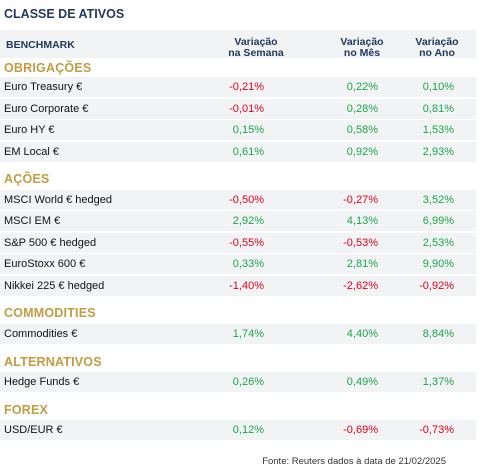  Describe the element at coordinates (53, 362) in the screenshot. I see `section-title-alternatives: ALTERNATIVOS` at that location.